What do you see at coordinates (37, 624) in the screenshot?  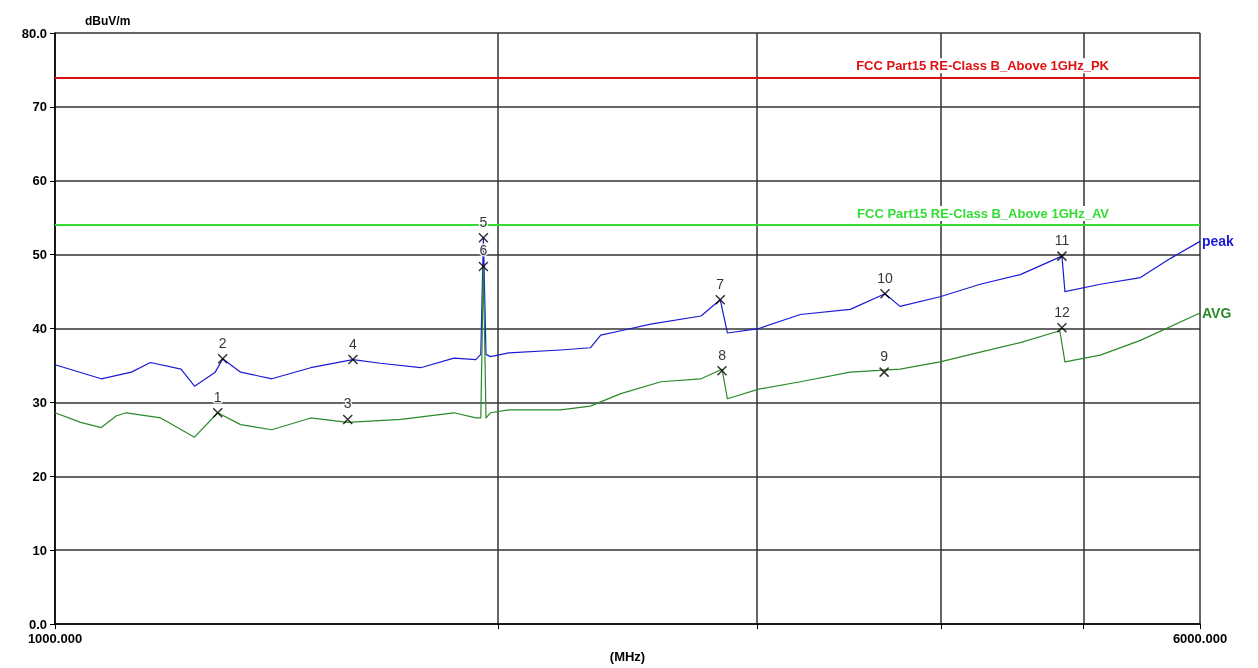 I see `y-tick-label: 0.0` at bounding box center [37, 624].